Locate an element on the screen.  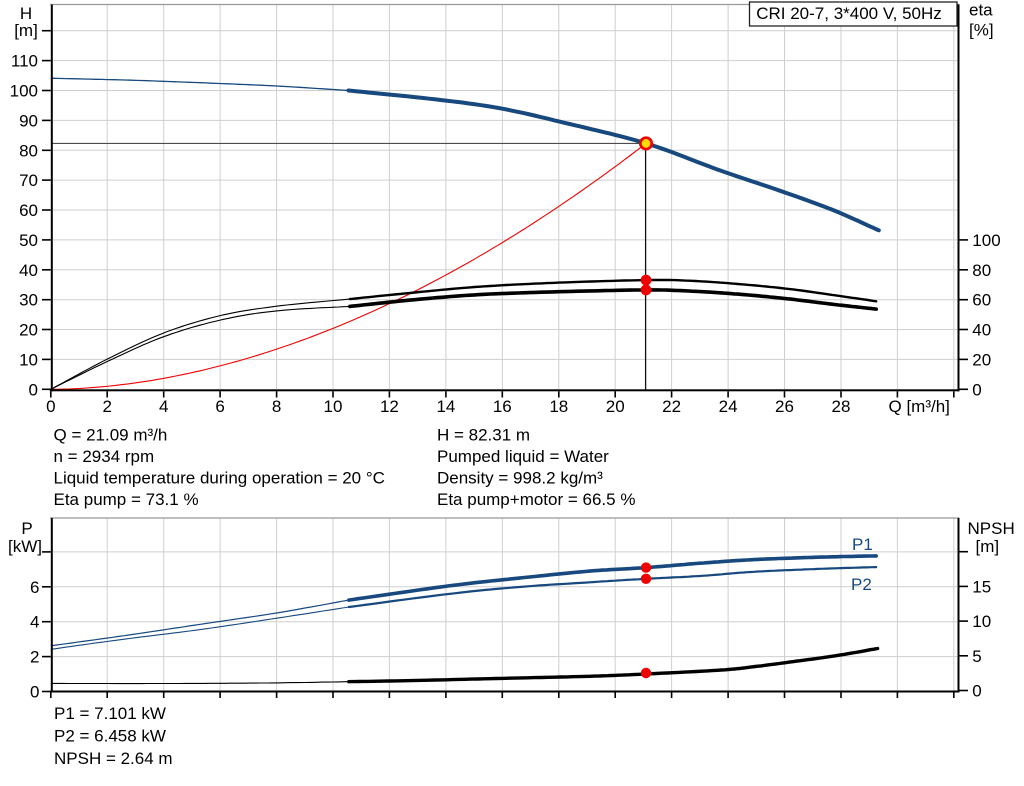
svg-text: 26 is located at coordinates (784, 406).